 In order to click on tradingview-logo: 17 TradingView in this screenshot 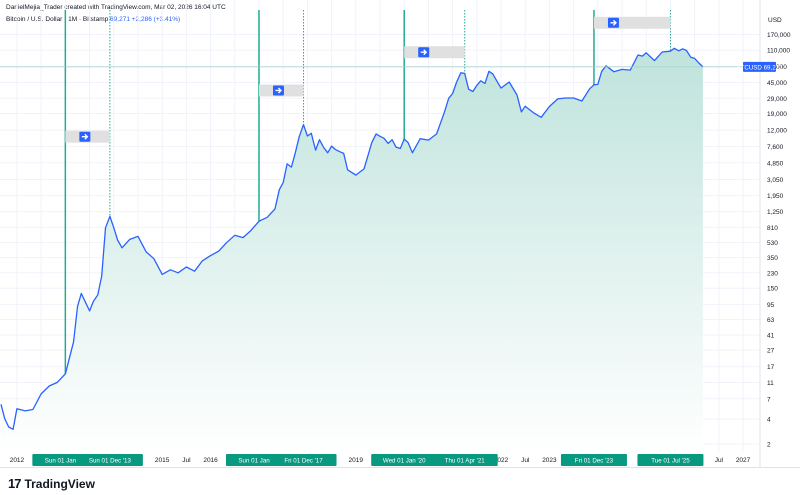, I will do `click(51, 483)`.